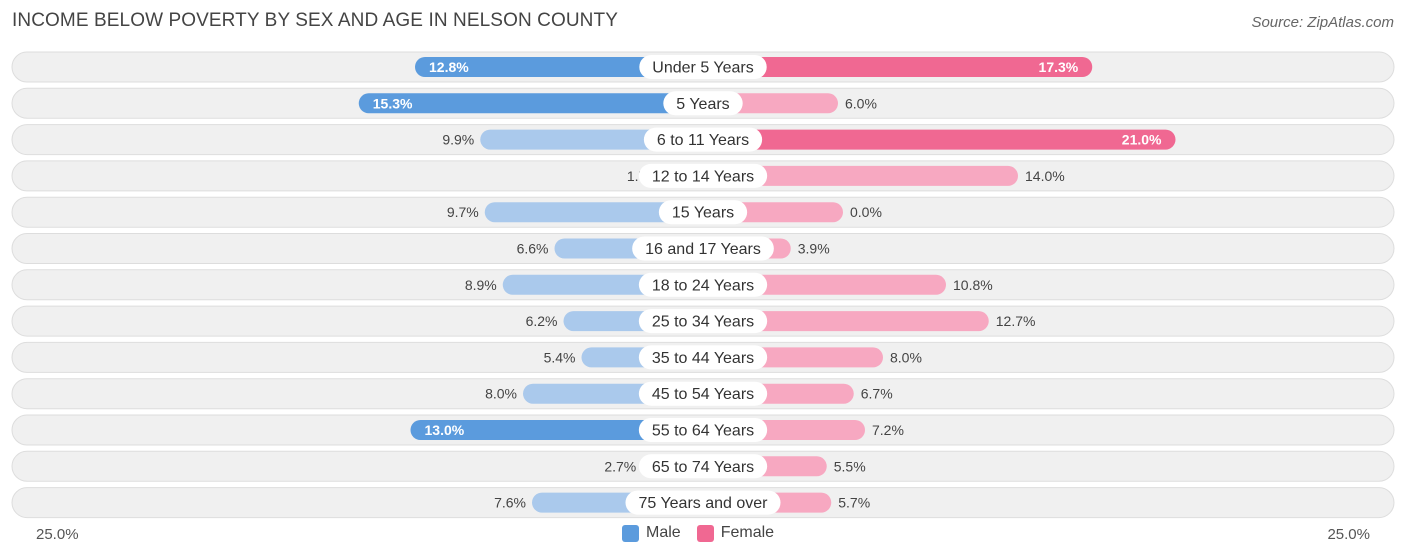 Image resolution: width=1406 pixels, height=558 pixels. I want to click on category-label: 55 to 64 Years, so click(703, 431).